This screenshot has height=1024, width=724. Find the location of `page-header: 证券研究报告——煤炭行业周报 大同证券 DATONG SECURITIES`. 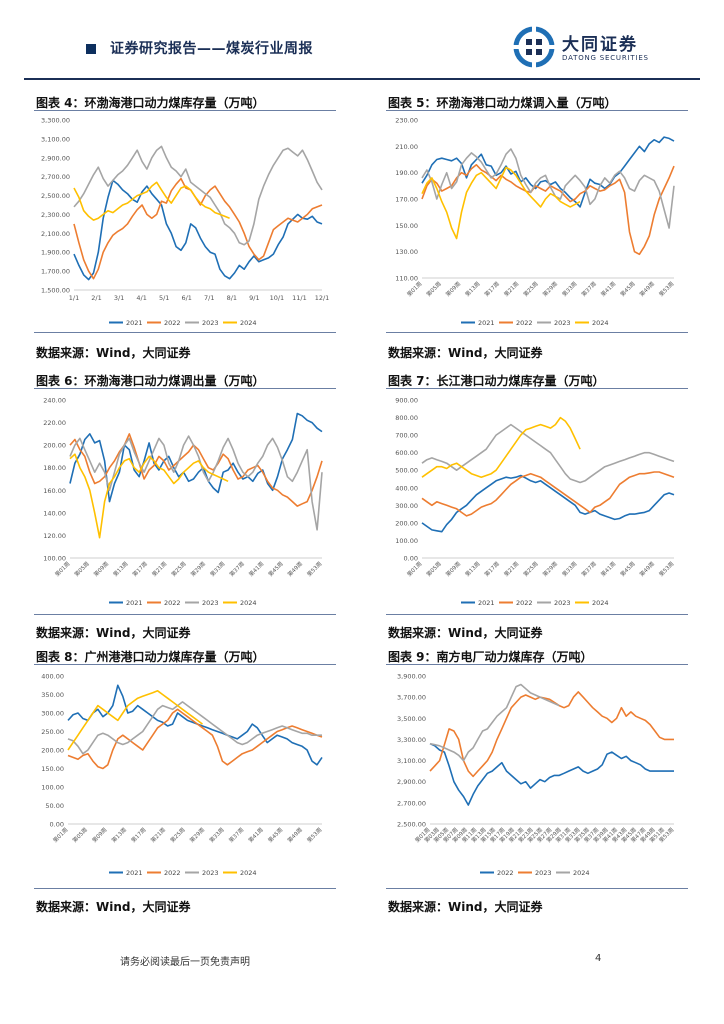

page-header: 证券研究报告——煤炭行业周报 大同证券 DATONG SECURITIES is located at coordinates (362, 40).